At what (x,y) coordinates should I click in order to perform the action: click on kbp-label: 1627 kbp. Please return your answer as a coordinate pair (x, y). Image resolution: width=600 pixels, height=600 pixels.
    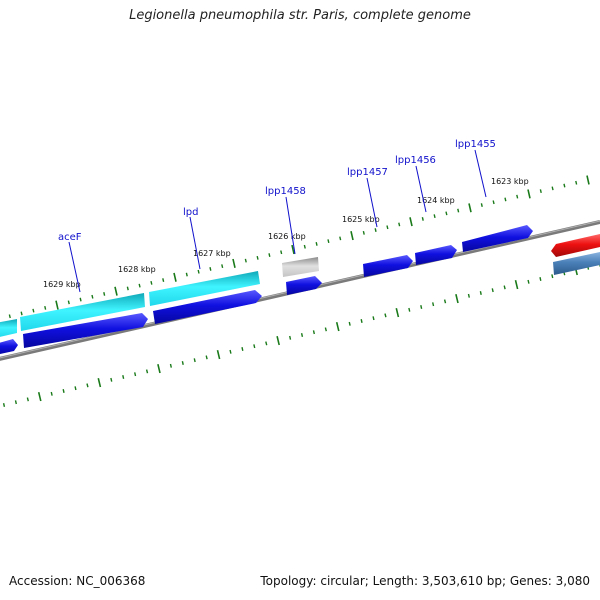
    Looking at the image, I should click on (212, 253).